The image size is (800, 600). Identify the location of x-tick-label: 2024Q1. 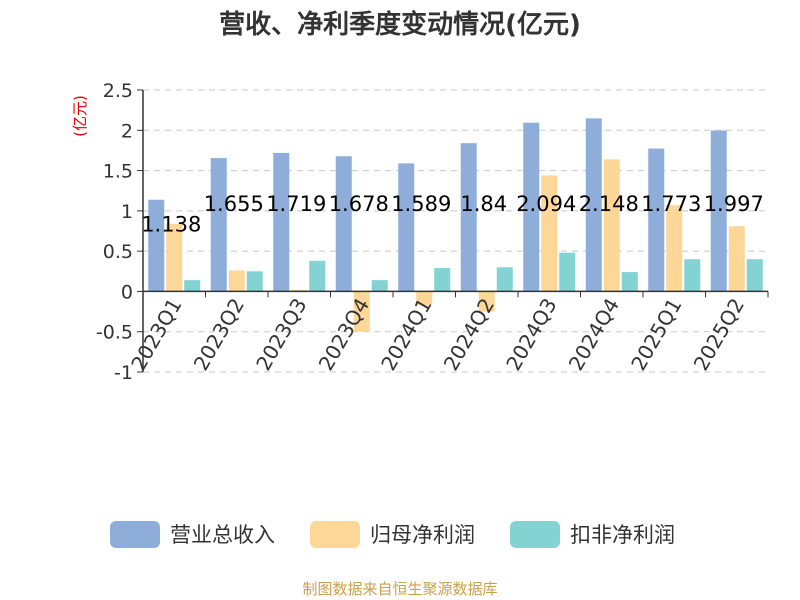
(406, 334).